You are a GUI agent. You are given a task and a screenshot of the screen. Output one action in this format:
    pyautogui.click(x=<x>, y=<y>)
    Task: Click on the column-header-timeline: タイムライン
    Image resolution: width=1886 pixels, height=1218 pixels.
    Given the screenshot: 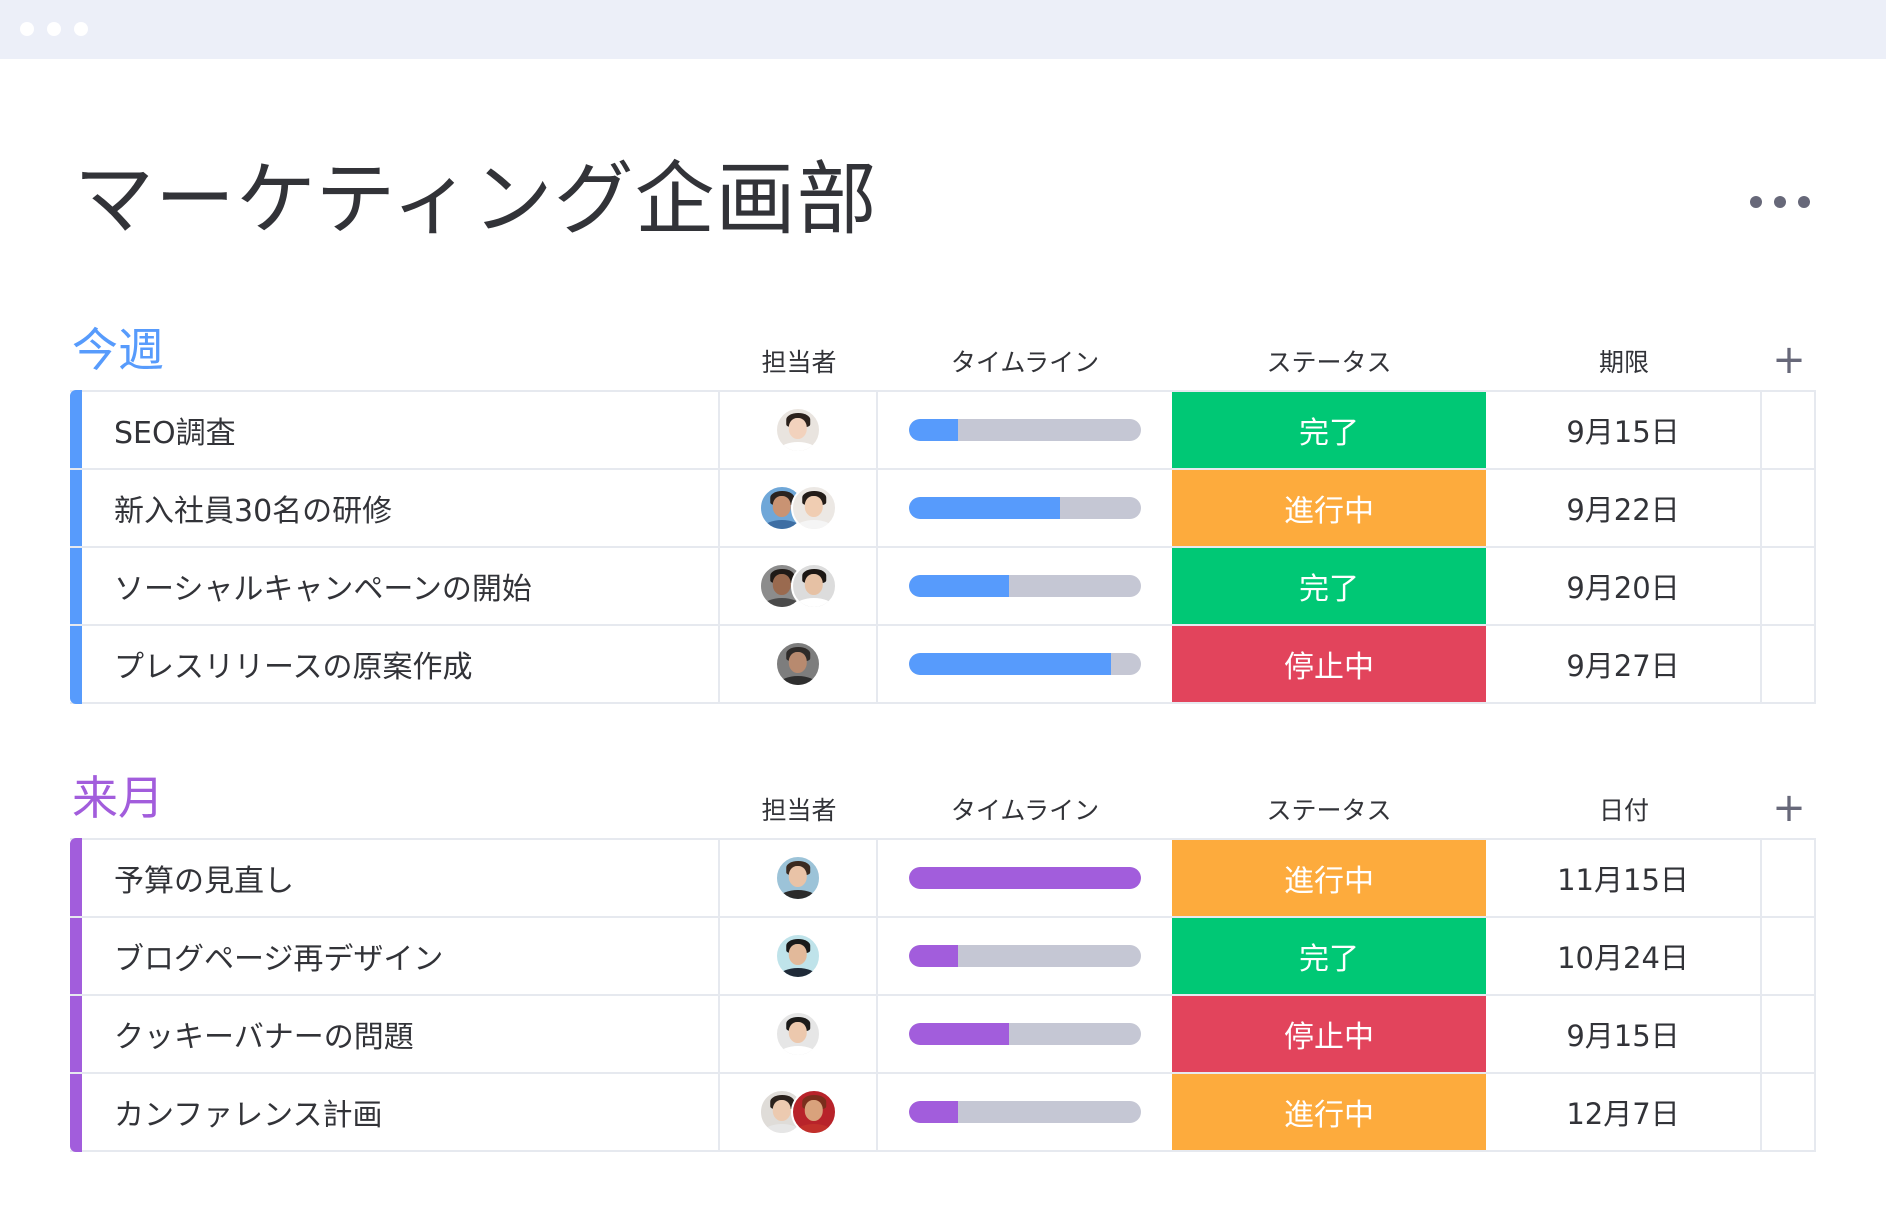 What is the action you would take?
    pyautogui.click(x=1025, y=810)
    